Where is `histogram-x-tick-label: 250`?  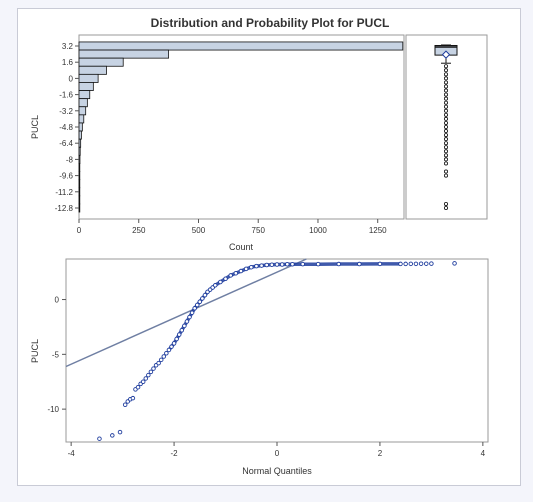 histogram-x-tick-label: 250 is located at coordinates (139, 230).